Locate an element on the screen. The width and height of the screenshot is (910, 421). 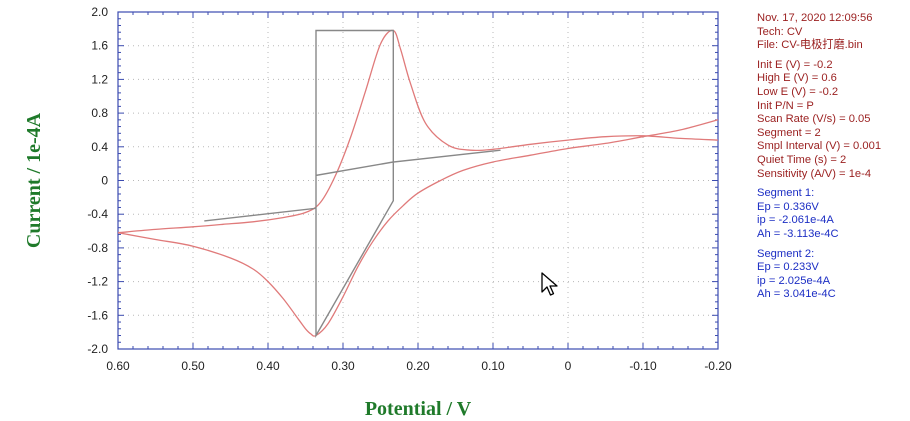
x-tick-label: 0.30 is located at coordinates (343, 366).